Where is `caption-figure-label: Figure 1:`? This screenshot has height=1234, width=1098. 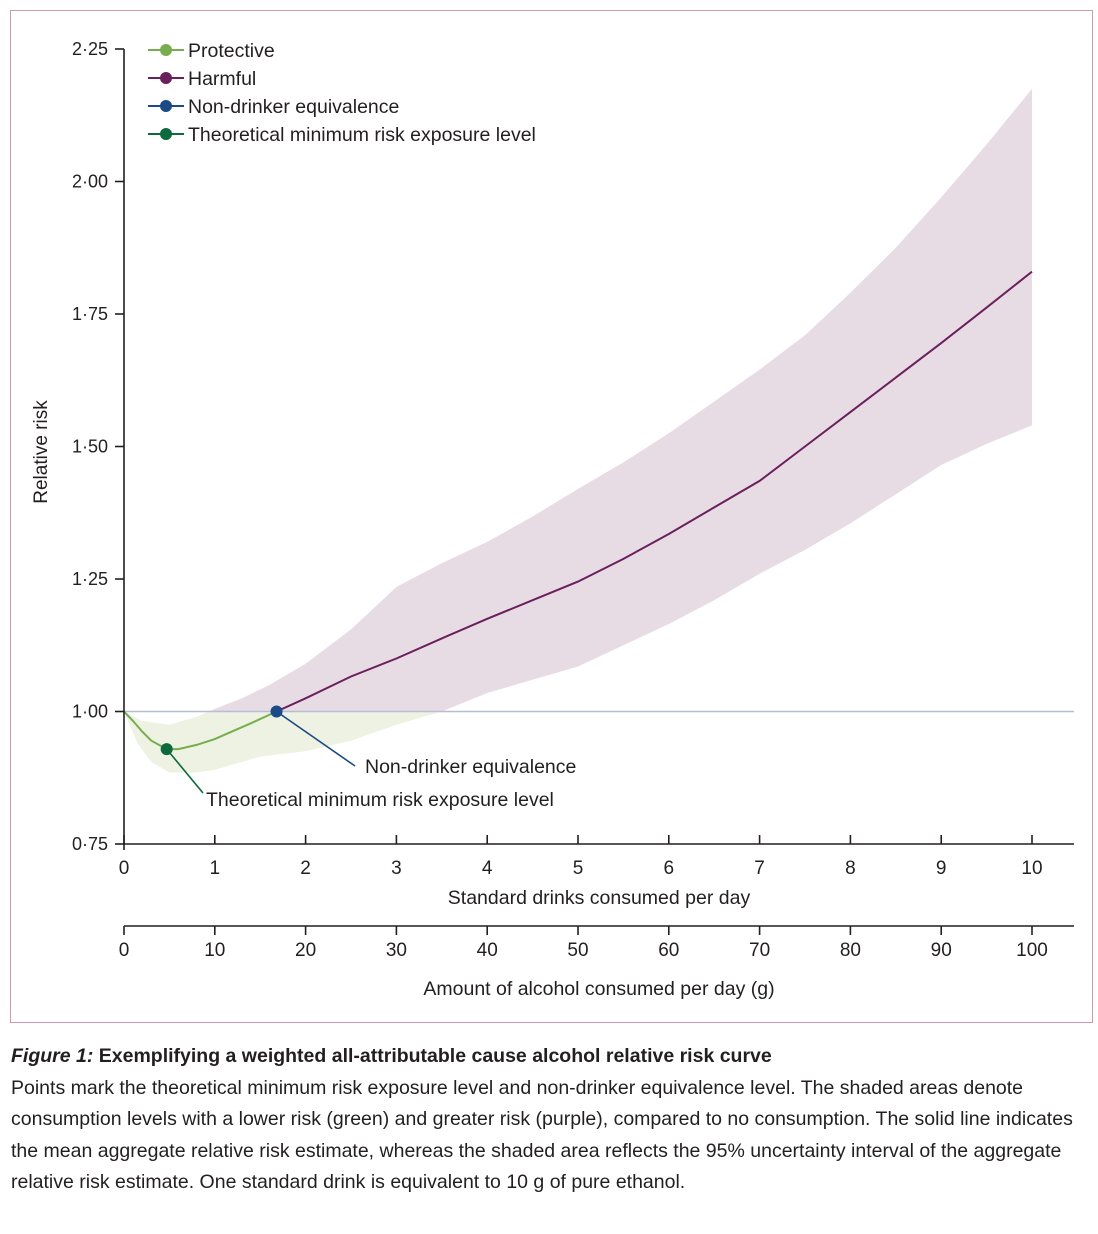
caption-figure-label: Figure 1: is located at coordinates (52, 1056).